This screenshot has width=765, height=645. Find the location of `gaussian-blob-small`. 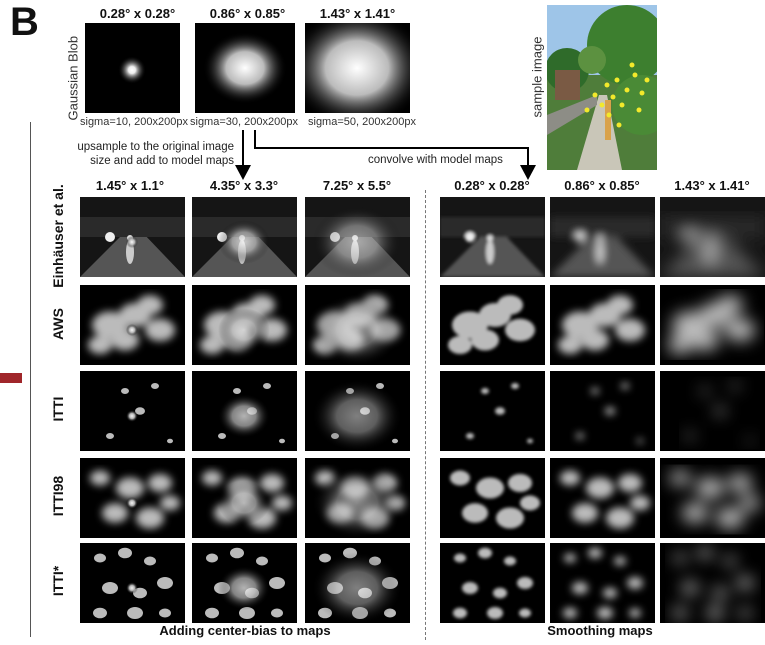

gaussian-blob-small is located at coordinates (132, 68).